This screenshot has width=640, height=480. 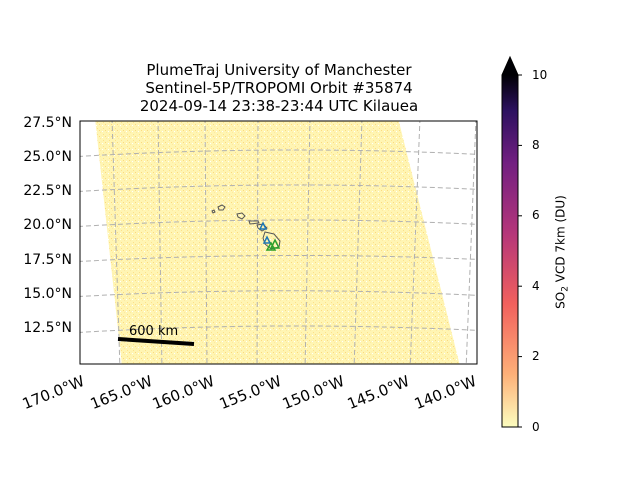 What do you see at coordinates (254, 222) in the screenshot?
I see `coast-molokai` at bounding box center [254, 222].